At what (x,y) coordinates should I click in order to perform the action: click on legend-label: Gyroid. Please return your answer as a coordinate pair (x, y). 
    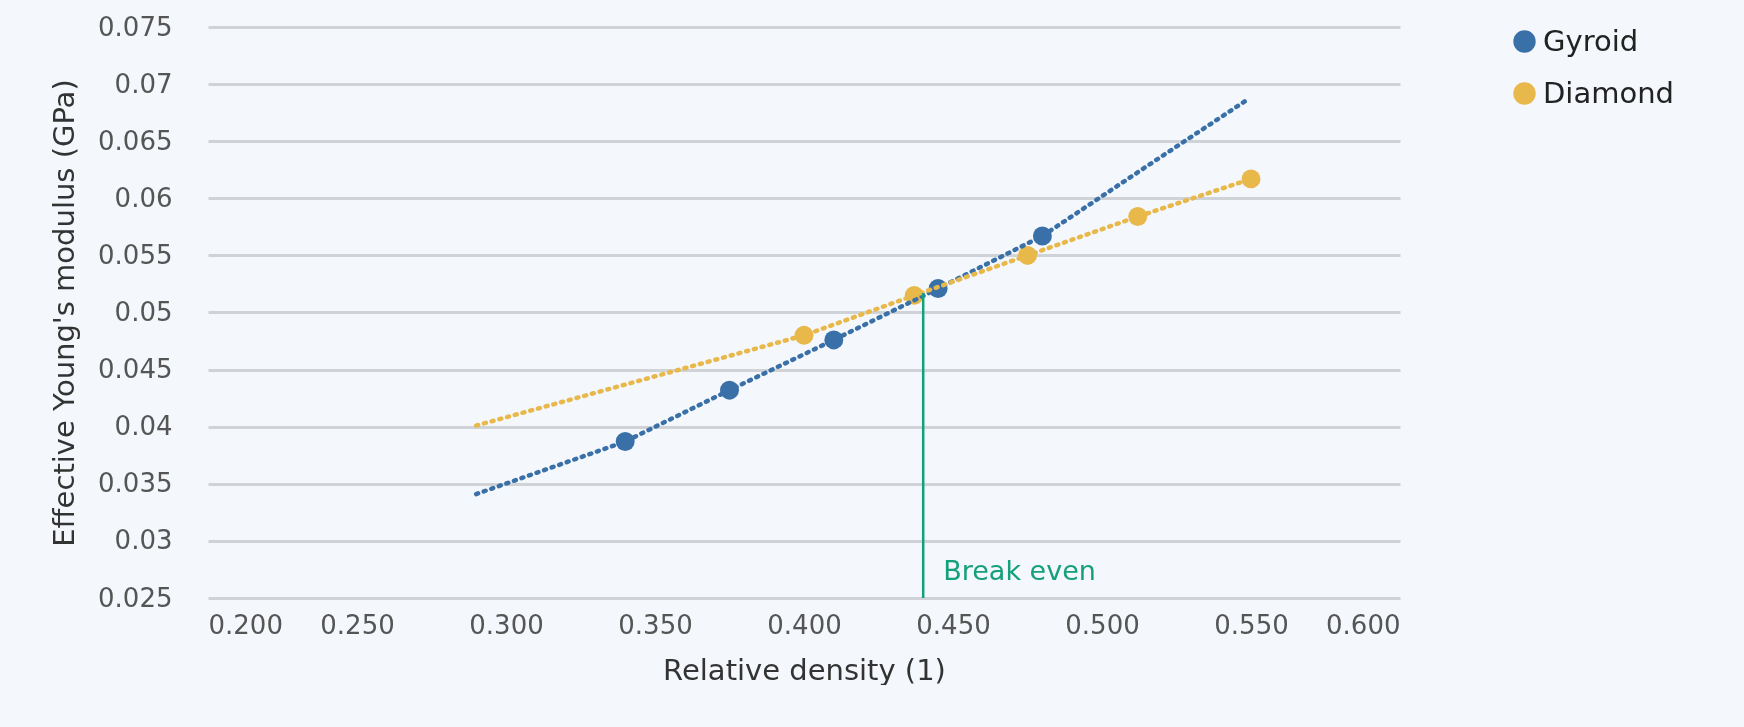
    Looking at the image, I should click on (1591, 40).